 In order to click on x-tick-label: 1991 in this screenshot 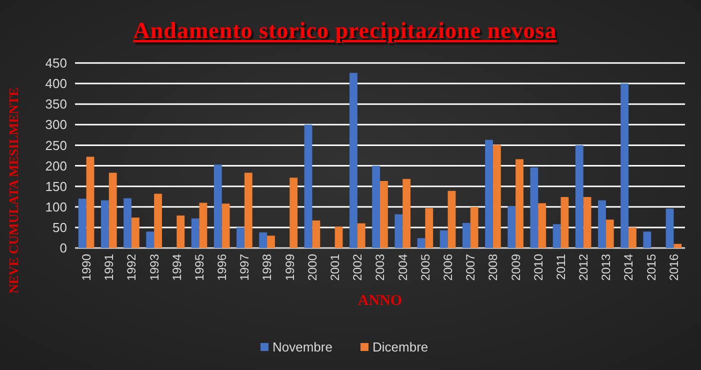, I will do `click(109, 267)`.